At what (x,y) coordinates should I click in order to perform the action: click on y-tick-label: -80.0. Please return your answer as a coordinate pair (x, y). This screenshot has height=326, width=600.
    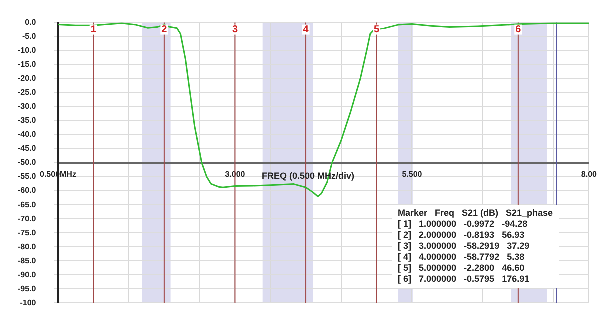
    Looking at the image, I should click on (27, 247).